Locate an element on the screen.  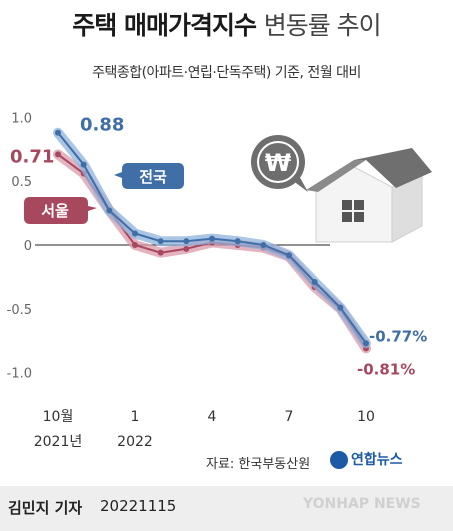
won-coin-tail is located at coordinates (300, 183).